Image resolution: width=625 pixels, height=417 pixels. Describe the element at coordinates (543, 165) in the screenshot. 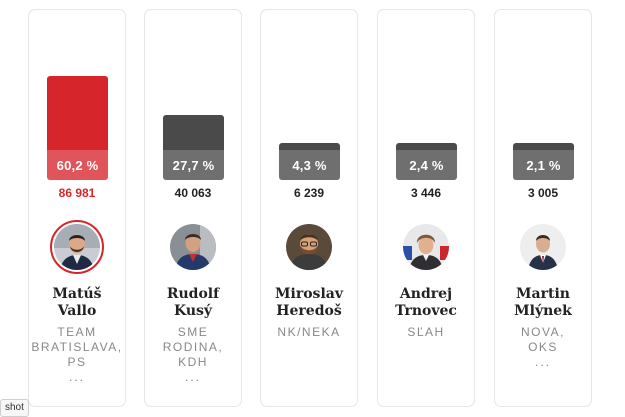

I see `vote-percent: 2,1 %` at that location.